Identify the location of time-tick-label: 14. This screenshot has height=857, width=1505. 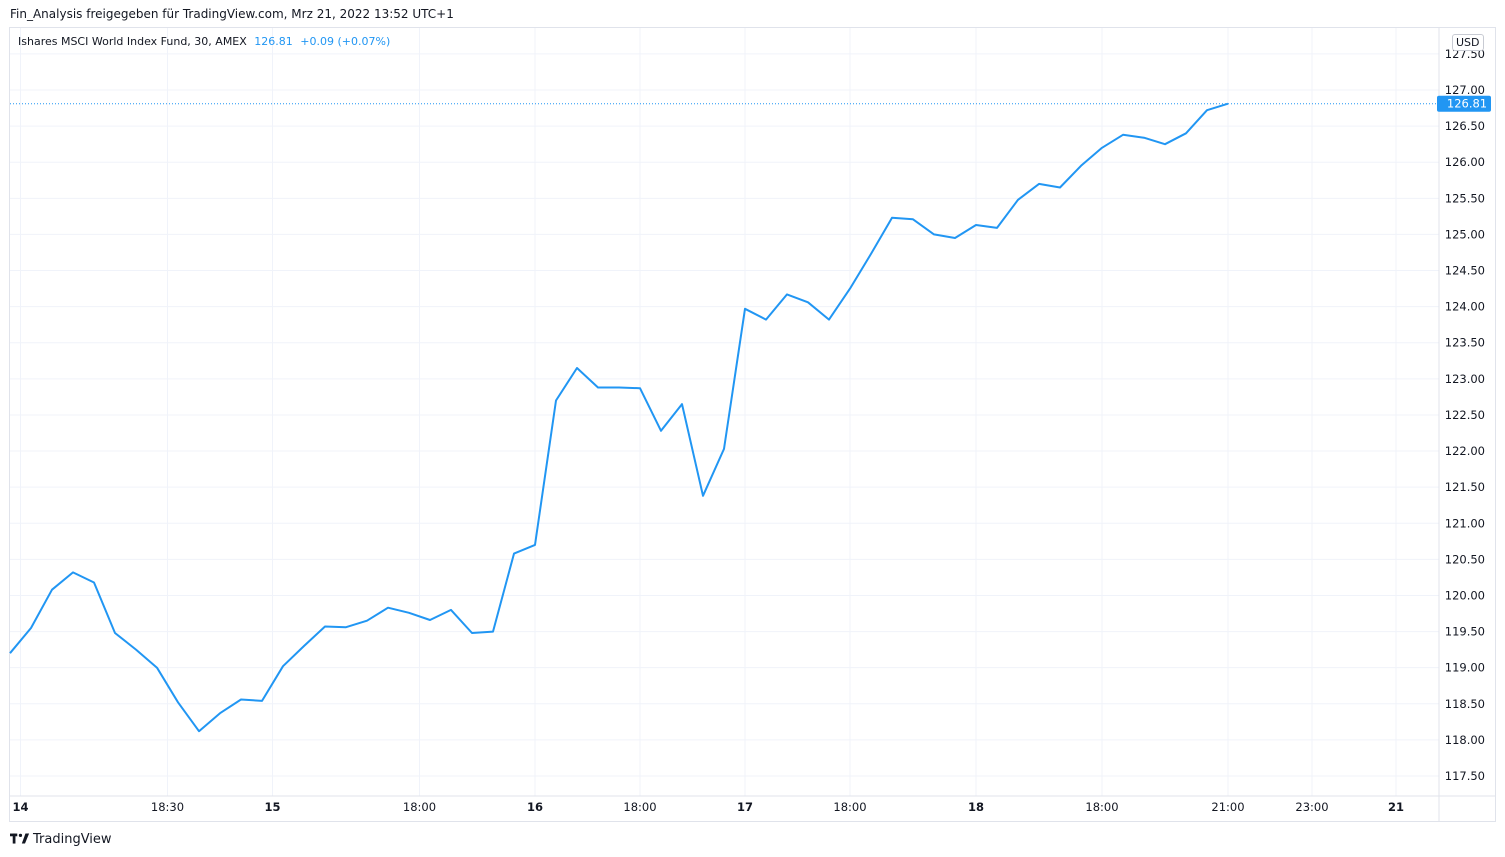
(20, 807).